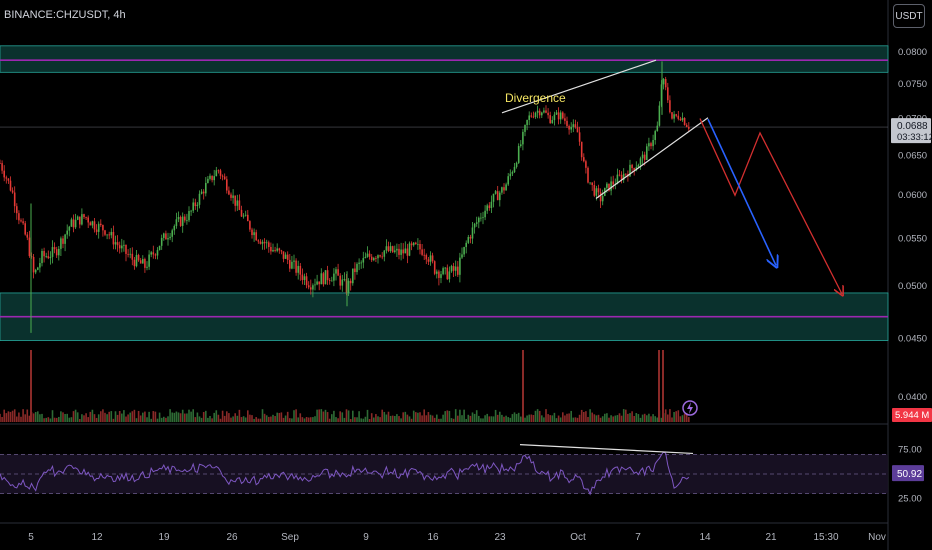 The height and width of the screenshot is (550, 932). Describe the element at coordinates (290, 537) in the screenshot. I see `time-tick: Sep` at that location.